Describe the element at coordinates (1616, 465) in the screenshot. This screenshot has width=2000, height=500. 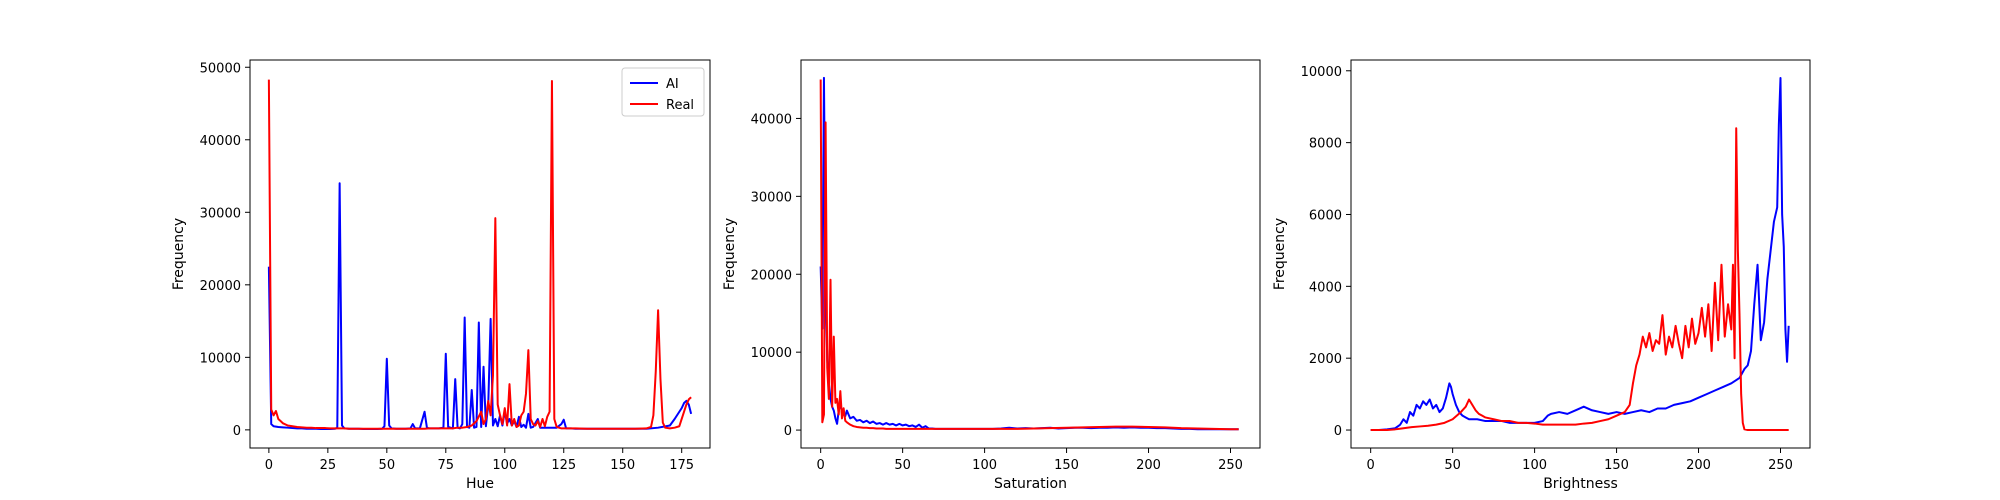
I see `brightness-x-tick-label: 150` at that location.